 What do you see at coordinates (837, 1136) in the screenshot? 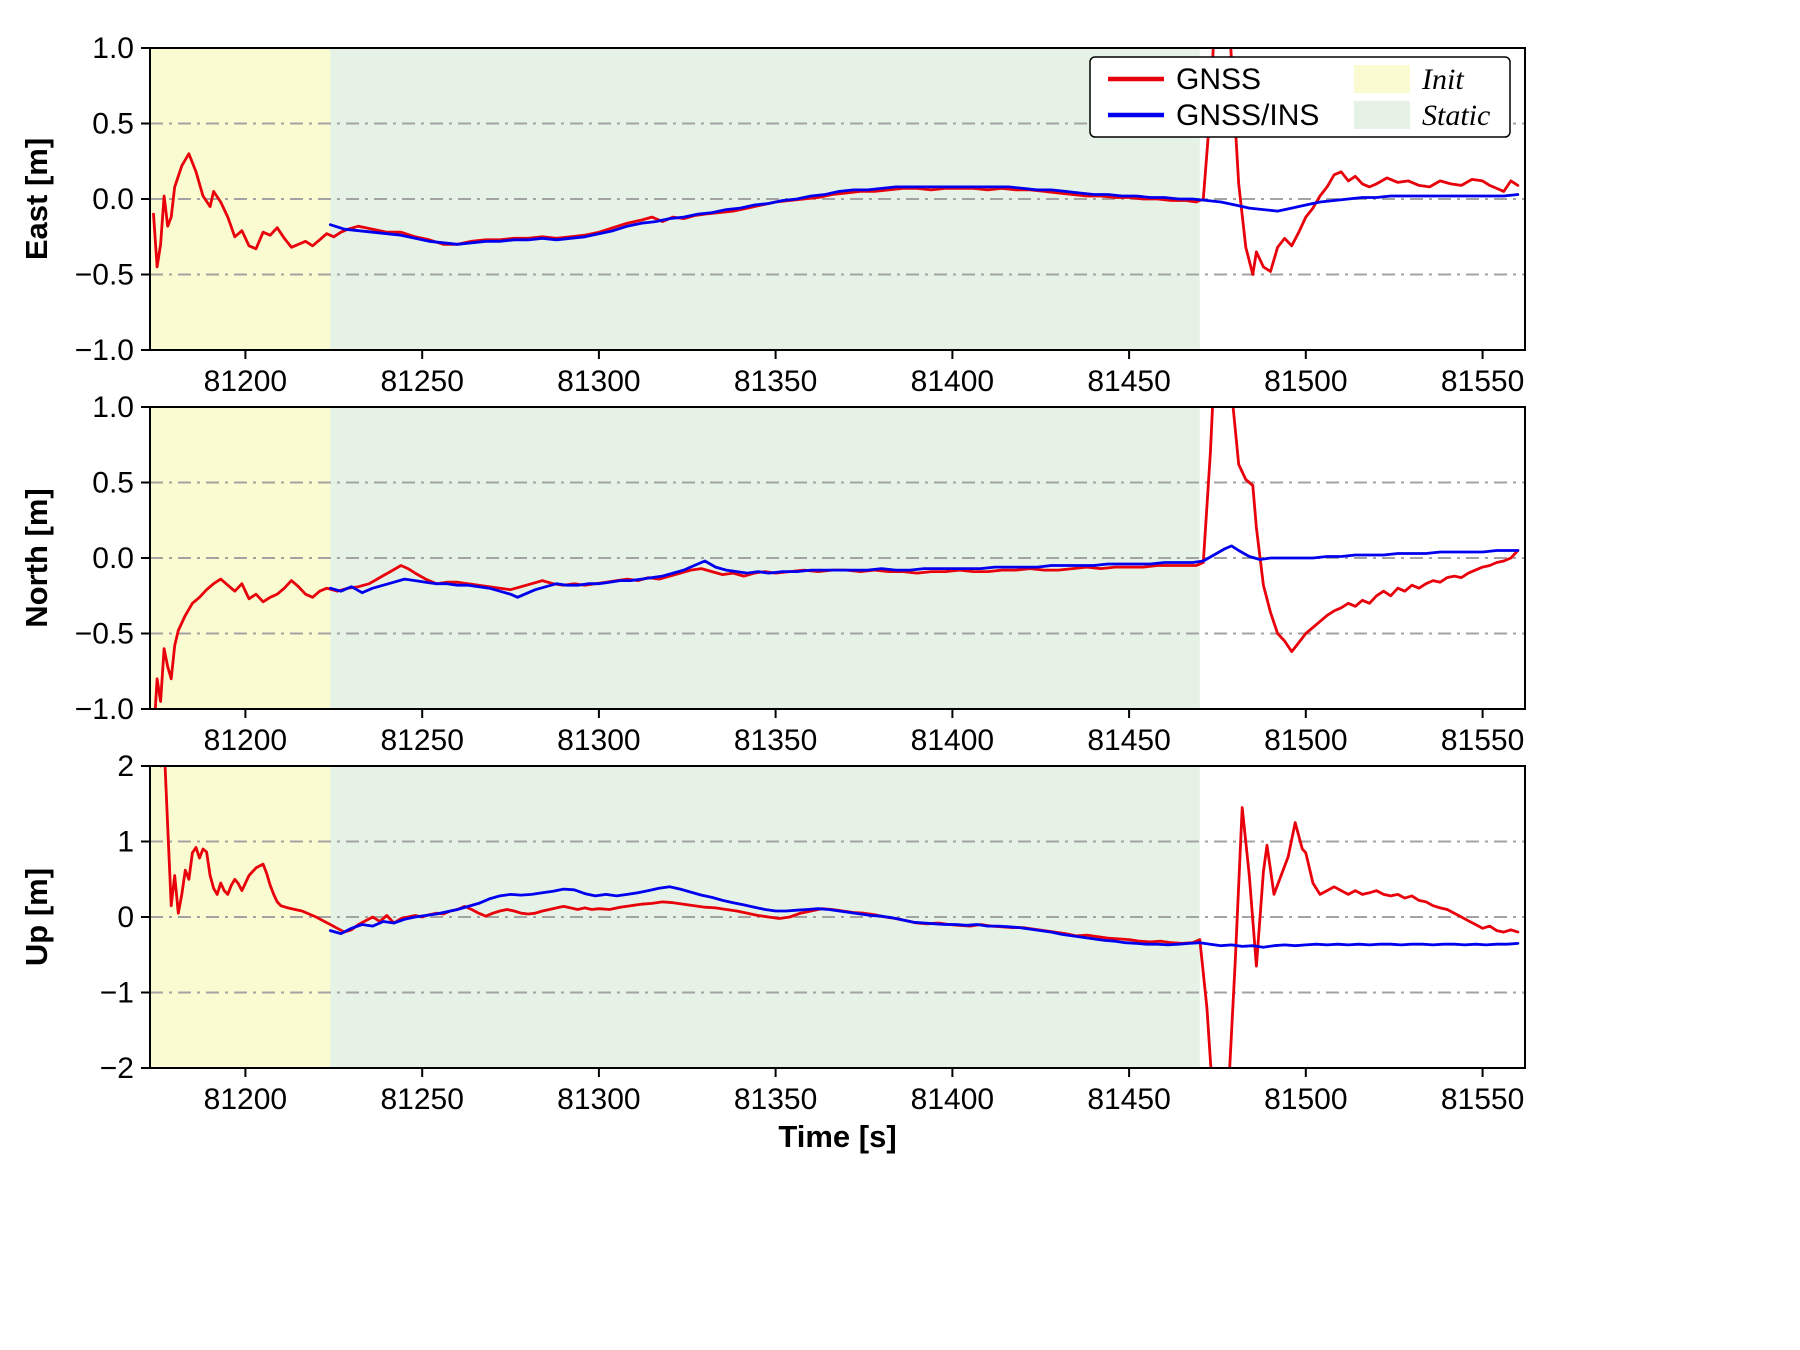
I see `xlabel: Time [s]` at bounding box center [837, 1136].